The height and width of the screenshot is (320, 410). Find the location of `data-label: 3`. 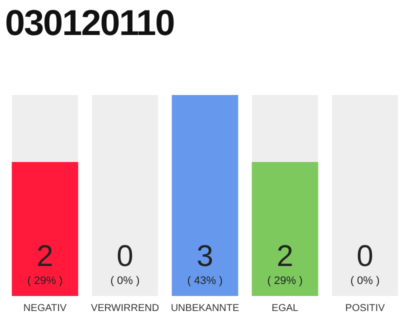

data-label: 3 is located at coordinates (205, 256).